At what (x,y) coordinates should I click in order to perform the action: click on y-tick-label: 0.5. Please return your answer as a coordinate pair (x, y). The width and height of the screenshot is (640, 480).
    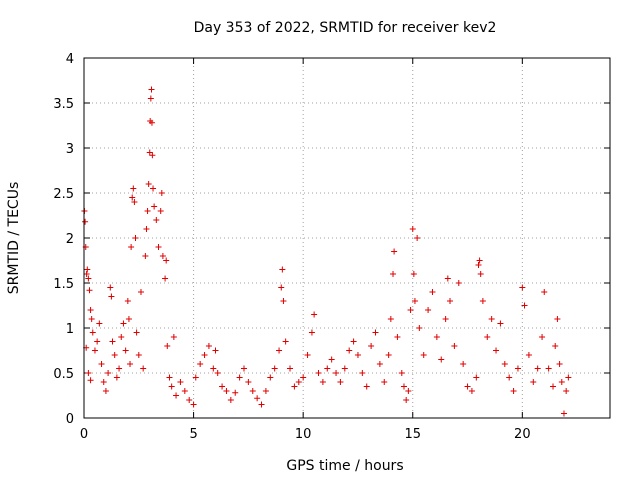
    Looking at the image, I should click on (63, 374).